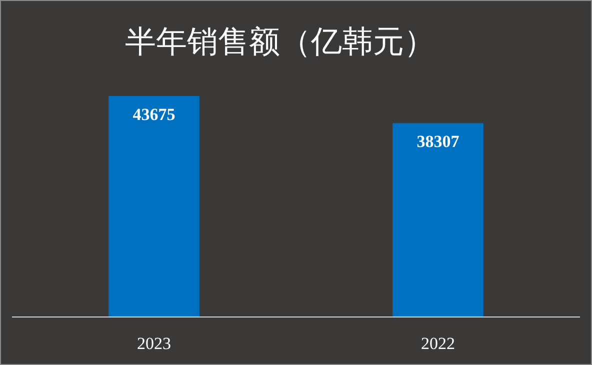  I want to click on chart-title: 半年销售额（亿韩元）, so click(280, 42).